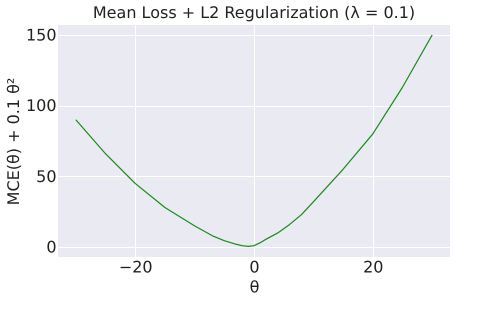 Image resolution: width=480 pixels, height=322 pixels. Describe the element at coordinates (41, 106) in the screenshot. I see `y-tick-label: 100` at that location.